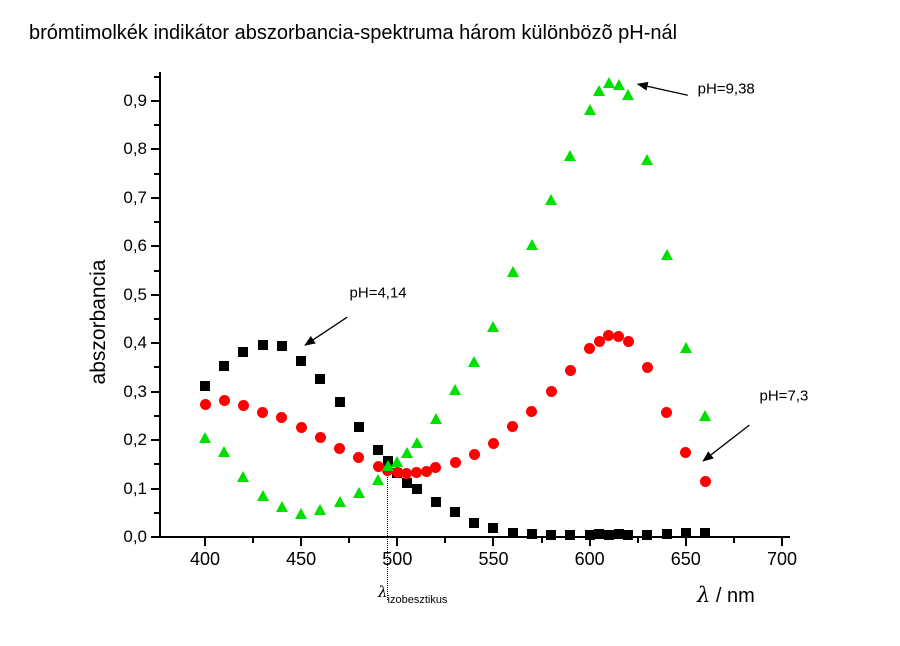 This screenshot has width=900, height=646. Describe the element at coordinates (383, 592) in the screenshot. I see `isosbestic-lambda-symbol: λ` at that location.